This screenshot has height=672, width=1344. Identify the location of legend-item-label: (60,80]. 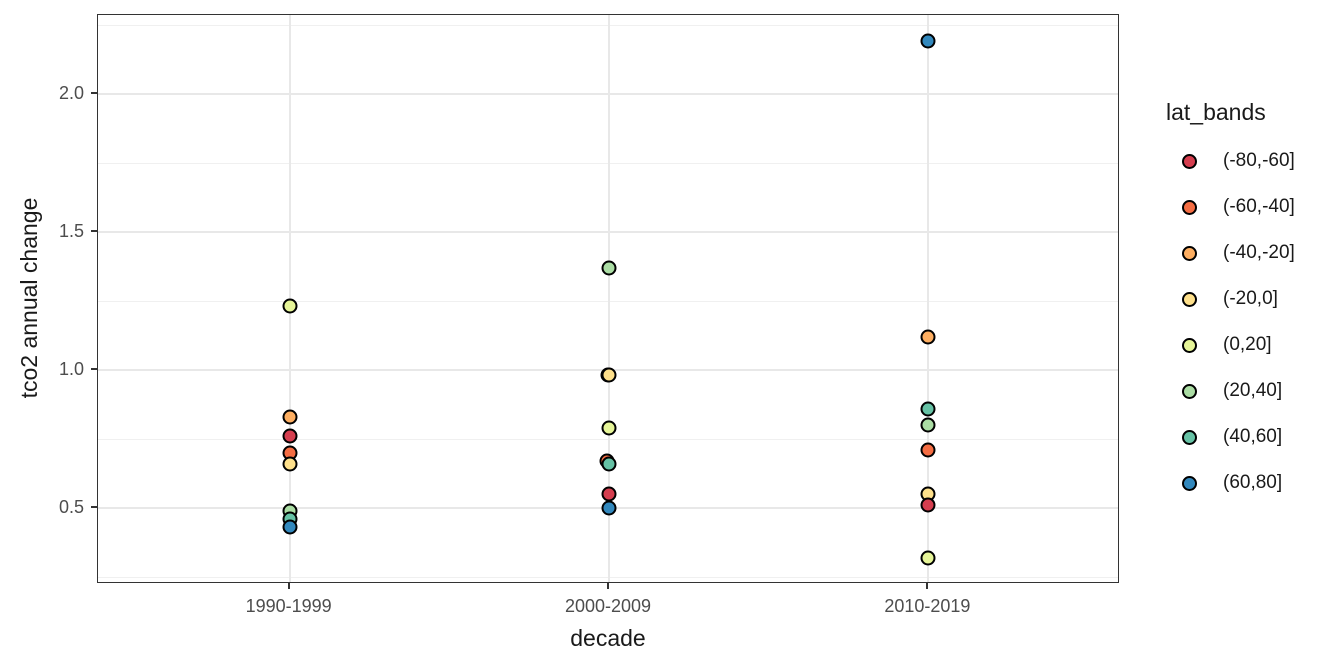
(1253, 482).